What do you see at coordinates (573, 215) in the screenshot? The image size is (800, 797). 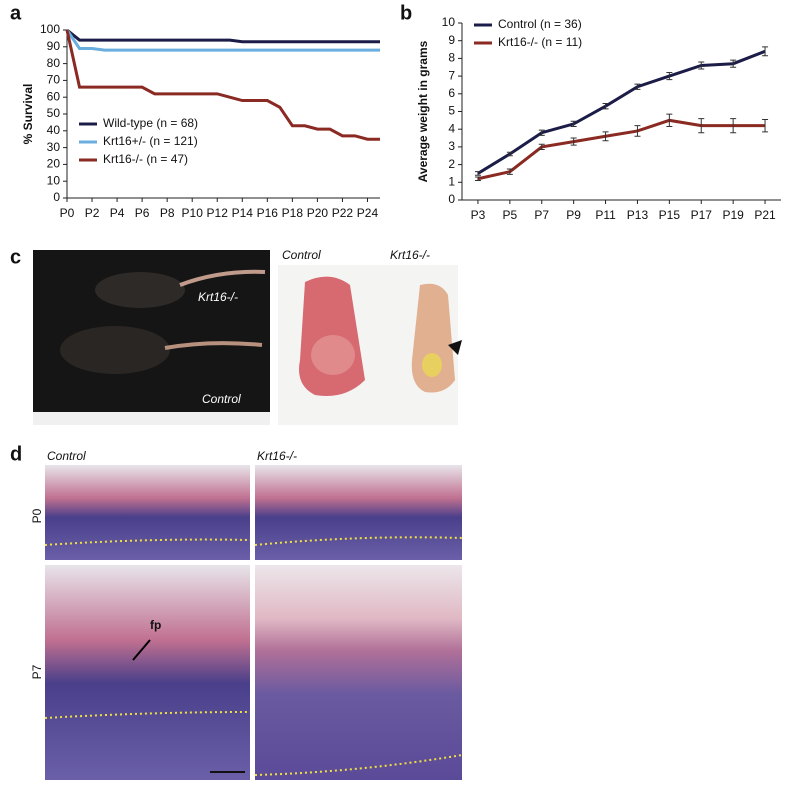 I see `x-tick-label: P9` at bounding box center [573, 215].